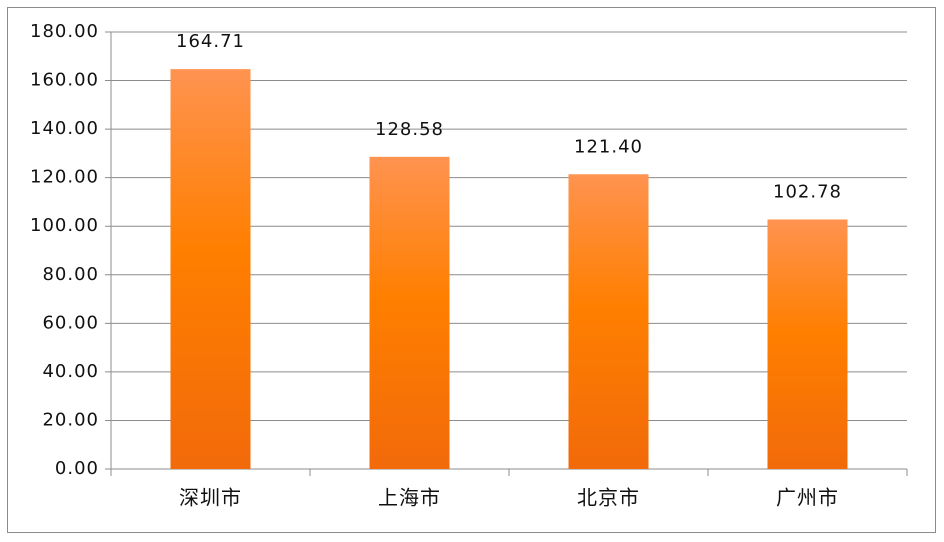 The image size is (944, 542). I want to click on y-tick-label: 140.00, so click(64, 128).